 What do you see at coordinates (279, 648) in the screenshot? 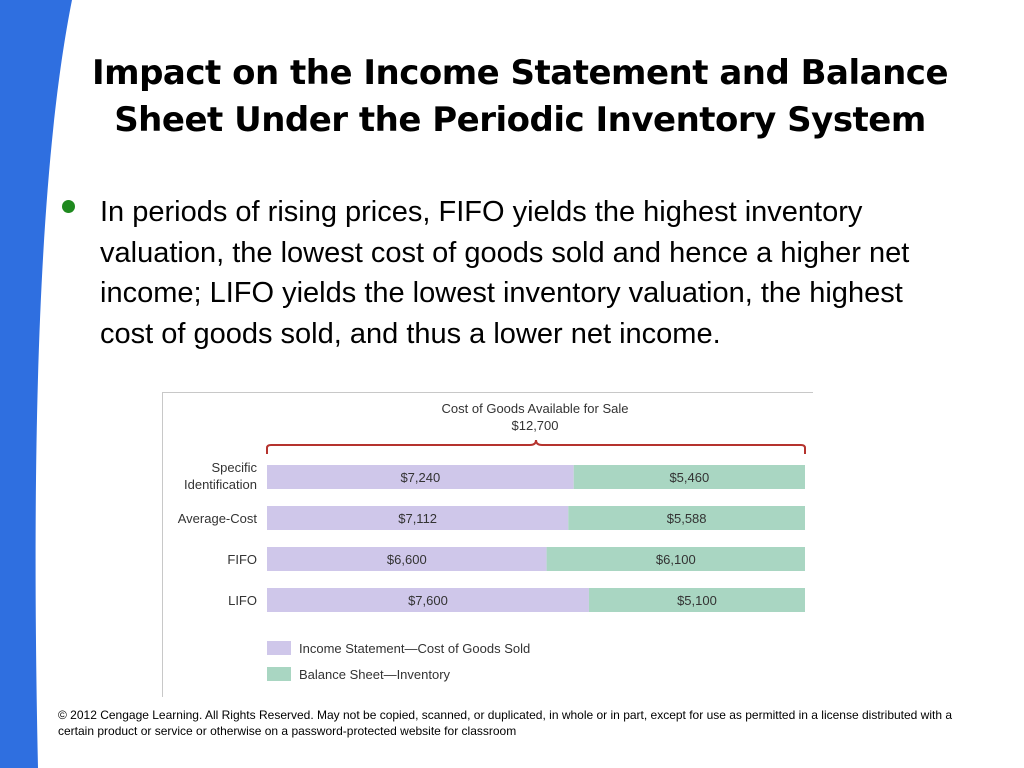
I see `legend-swatch-cogs` at bounding box center [279, 648].